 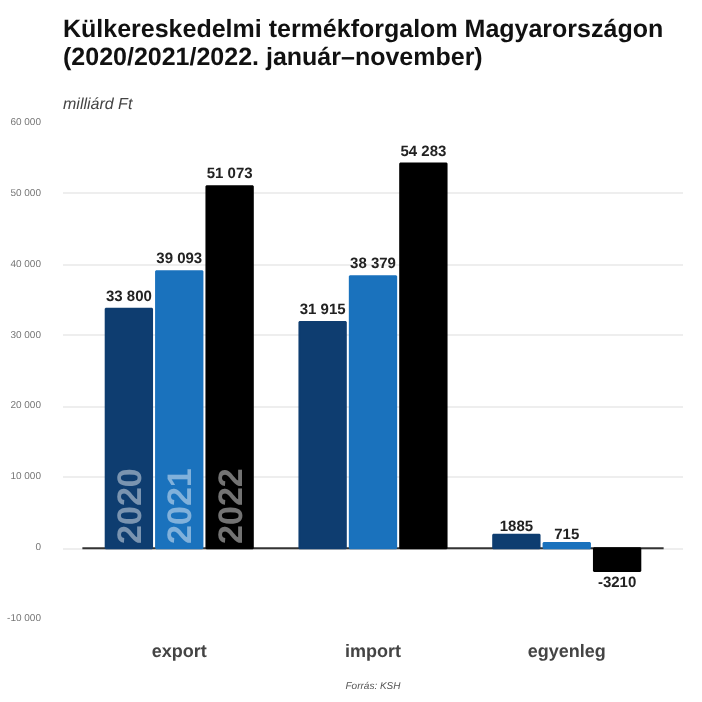 What do you see at coordinates (566, 651) in the screenshot?
I see `x-tick-label: egyenleg` at bounding box center [566, 651].